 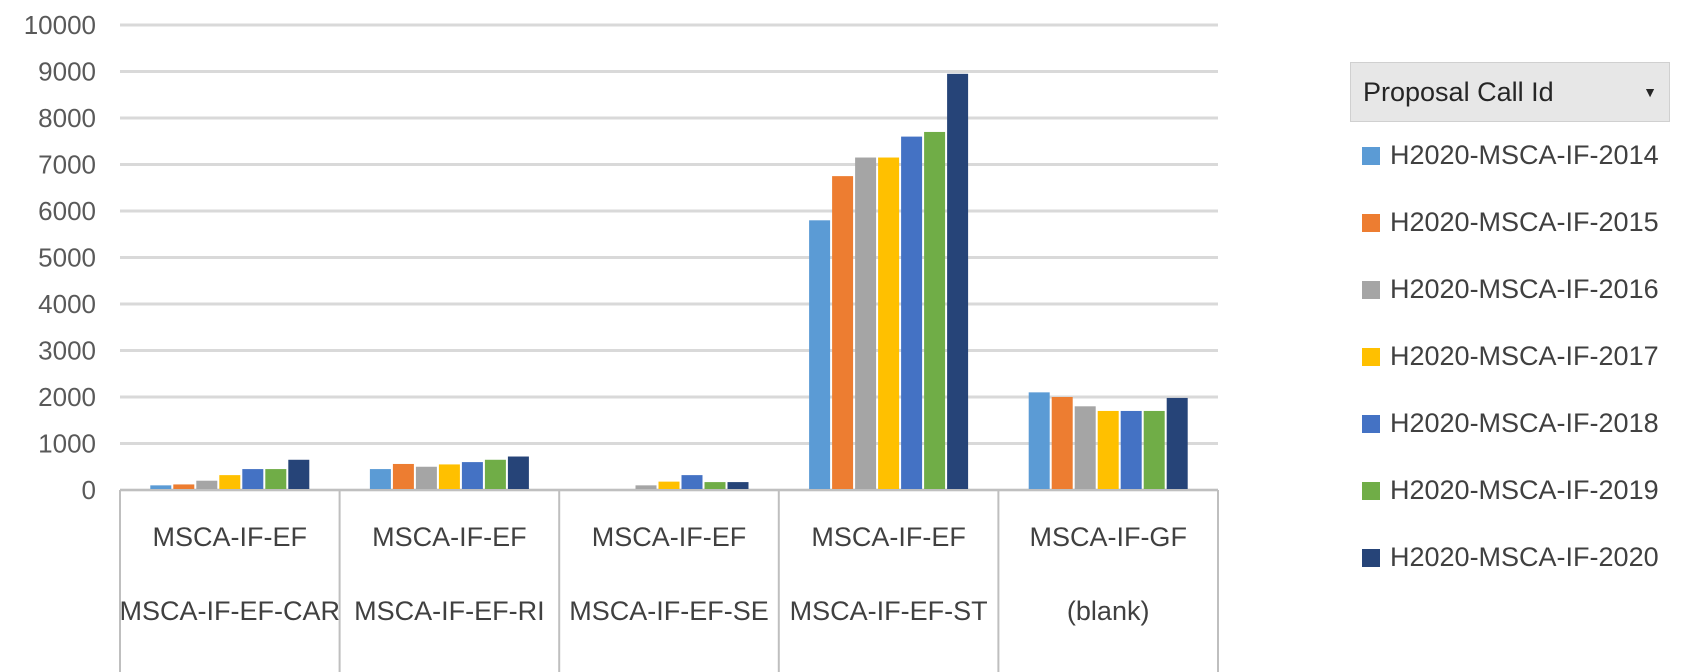 What do you see at coordinates (67, 118) in the screenshot?
I see `y-tick-label: 8000` at bounding box center [67, 118].